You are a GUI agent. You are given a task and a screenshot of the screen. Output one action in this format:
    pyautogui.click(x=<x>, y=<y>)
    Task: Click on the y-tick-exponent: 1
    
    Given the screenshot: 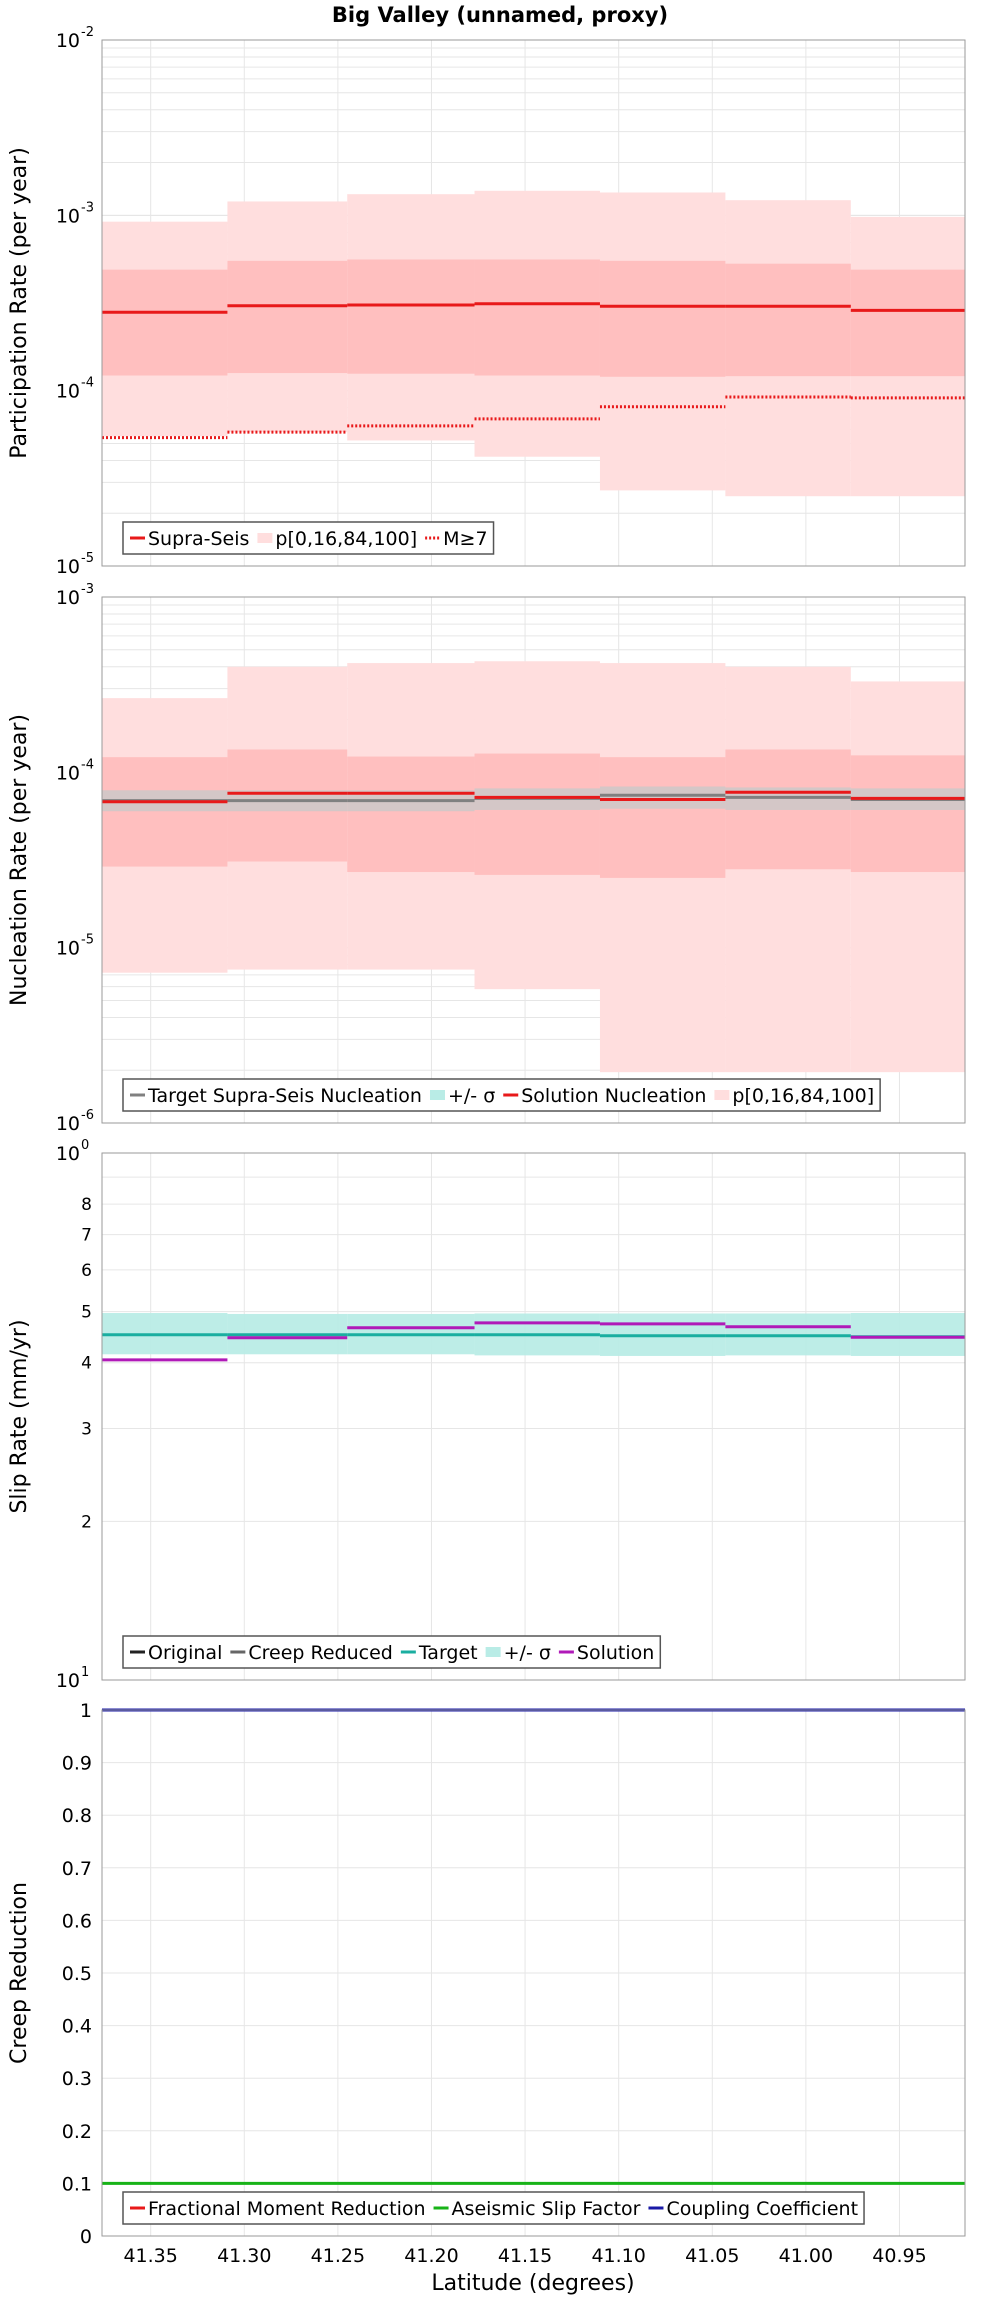 What is the action you would take?
    pyautogui.click(x=85, y=1672)
    